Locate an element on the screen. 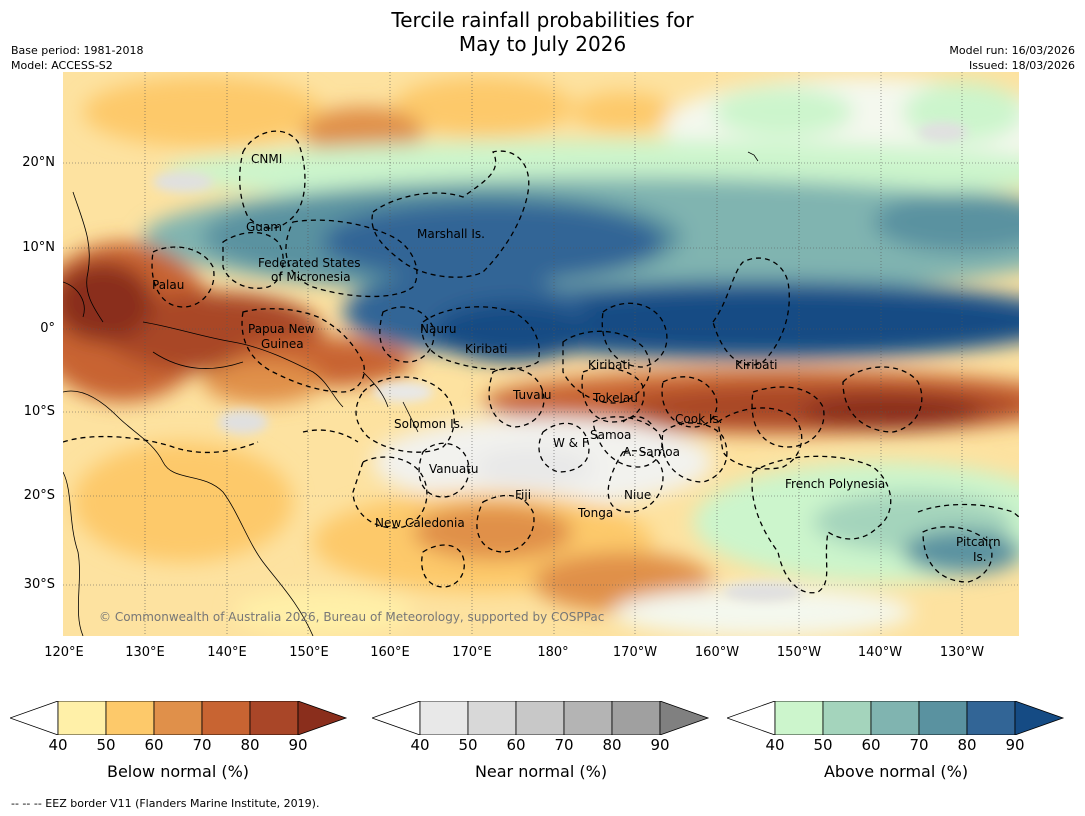  label-samoa: Samoa is located at coordinates (610, 435).